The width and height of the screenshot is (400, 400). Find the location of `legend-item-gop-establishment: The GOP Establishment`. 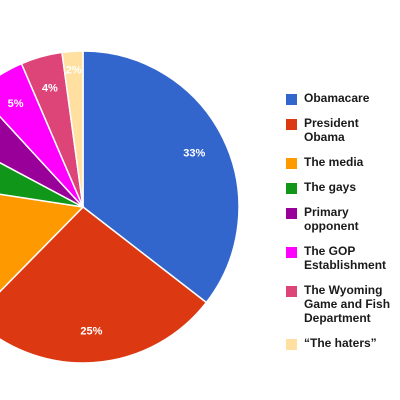

legend-item-gop-establishment: The GOP Establishment is located at coordinates (343, 258).